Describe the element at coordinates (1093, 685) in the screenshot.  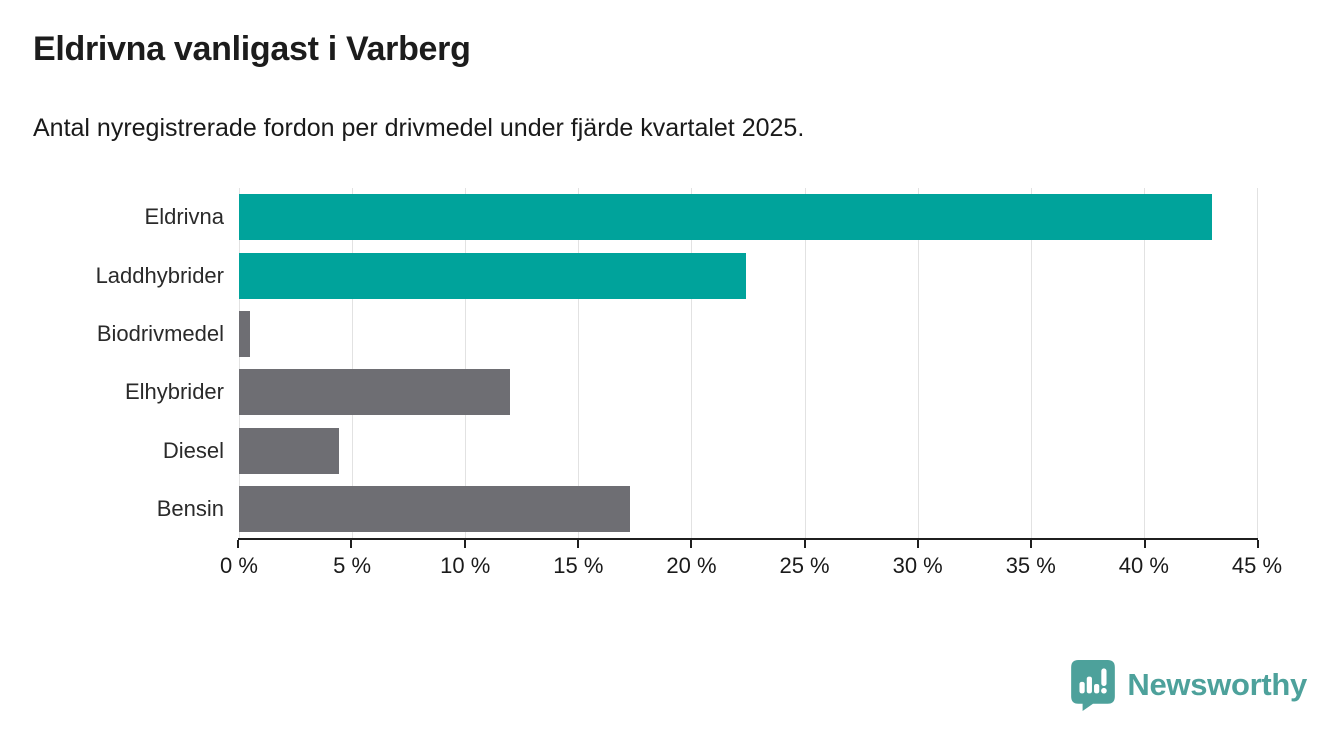
I see `newsworthy-logo-icon` at that location.